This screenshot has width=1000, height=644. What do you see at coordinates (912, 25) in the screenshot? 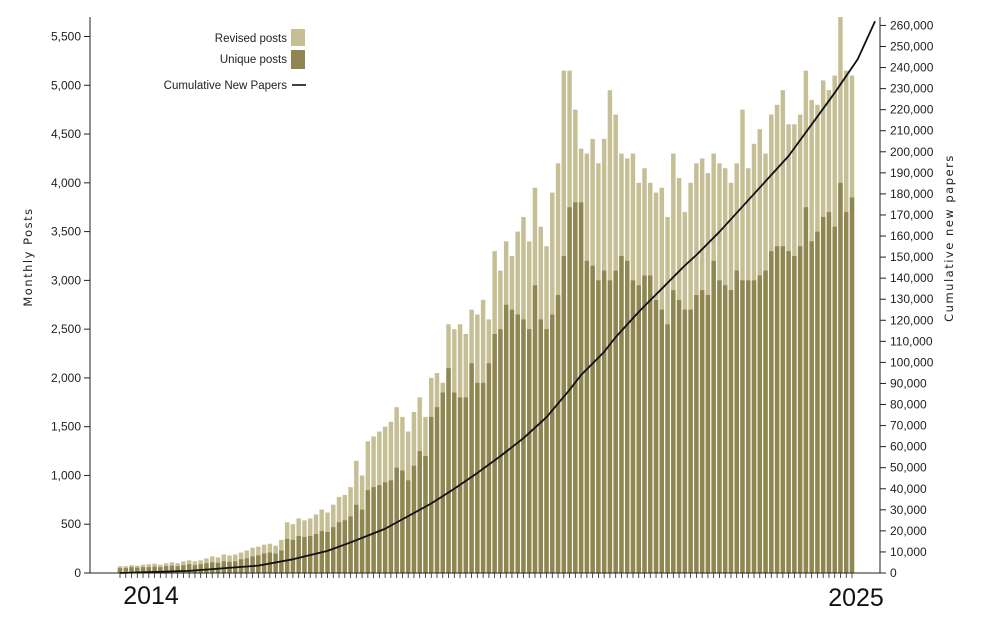
I see `y2-tick-label: 260,000` at bounding box center [912, 25].